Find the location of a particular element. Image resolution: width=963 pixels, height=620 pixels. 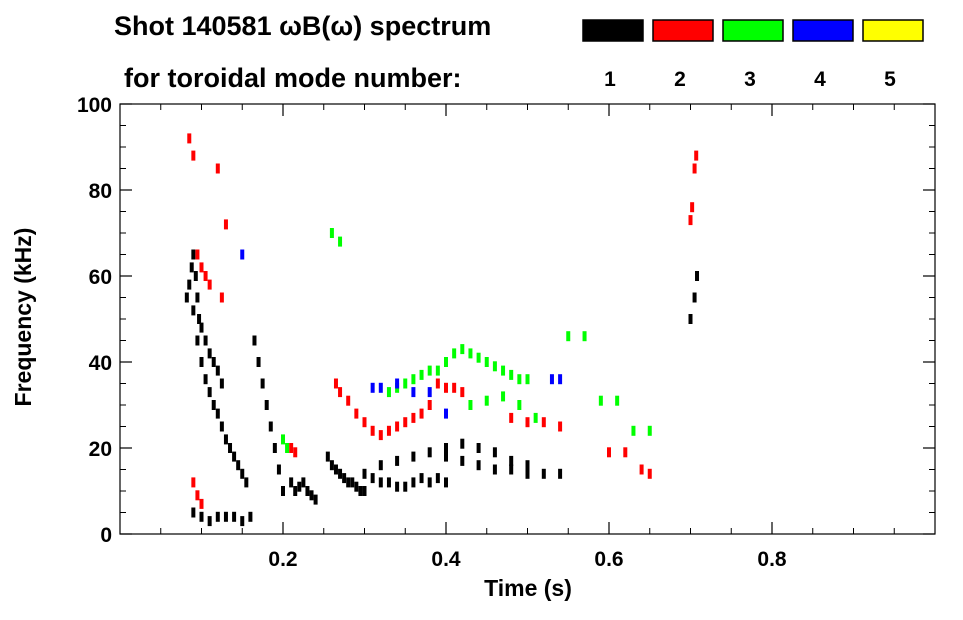

chart-title: Shot 140581 ωB(ω) spectrum is located at coordinates (302, 26).